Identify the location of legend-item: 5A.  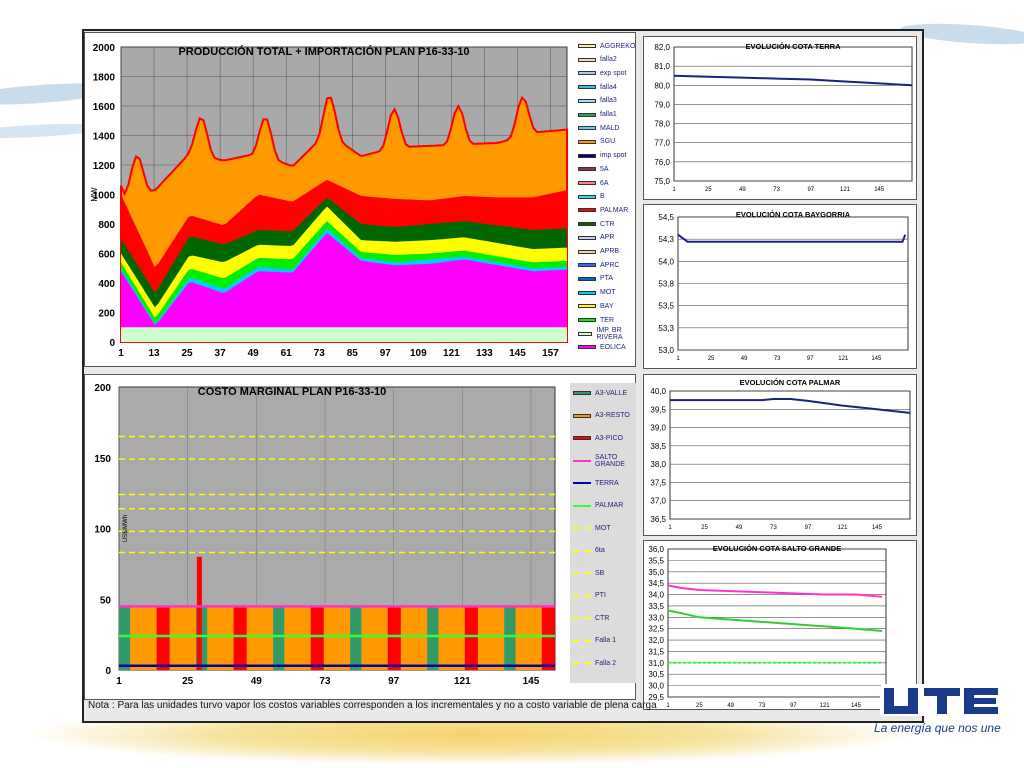
(593, 169).